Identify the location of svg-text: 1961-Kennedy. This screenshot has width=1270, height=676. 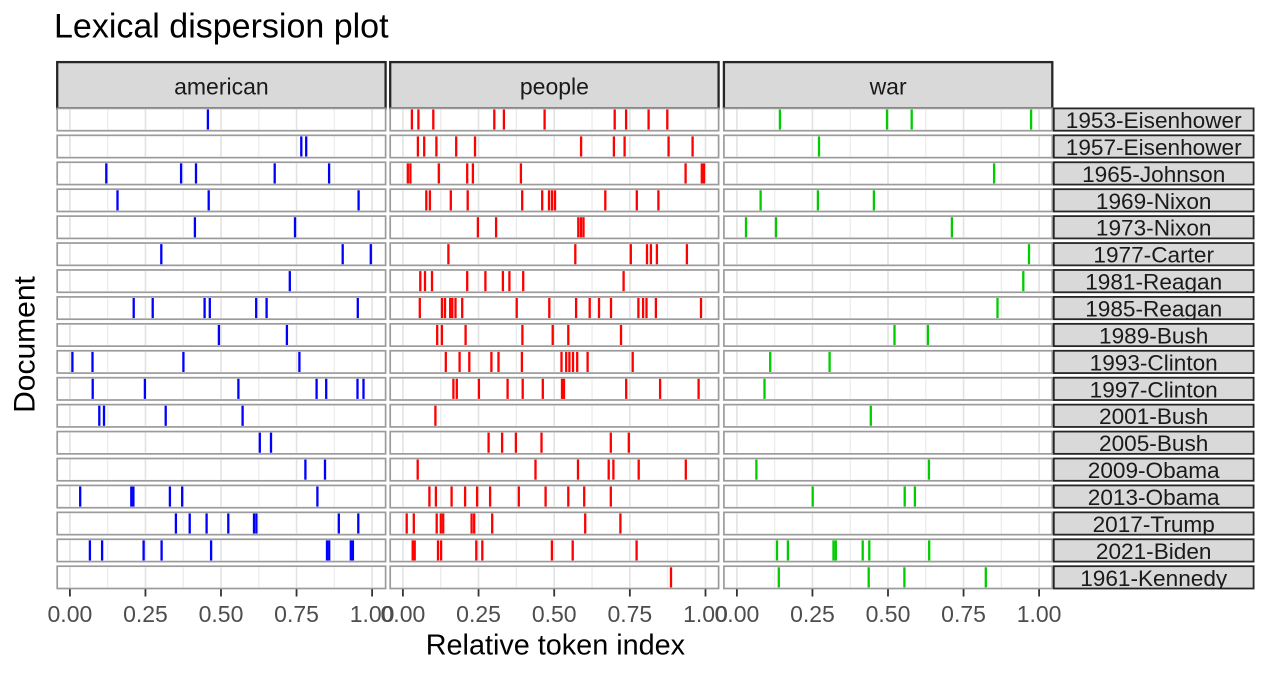
(1154, 578).